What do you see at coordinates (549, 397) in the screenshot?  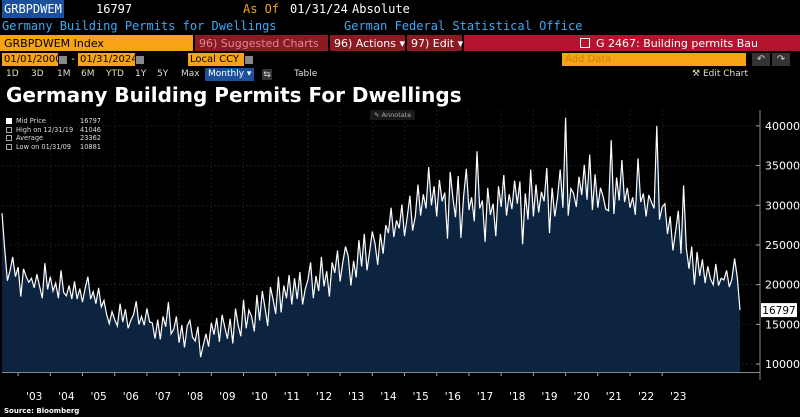 I see `x-tick-label: '19` at bounding box center [549, 397].